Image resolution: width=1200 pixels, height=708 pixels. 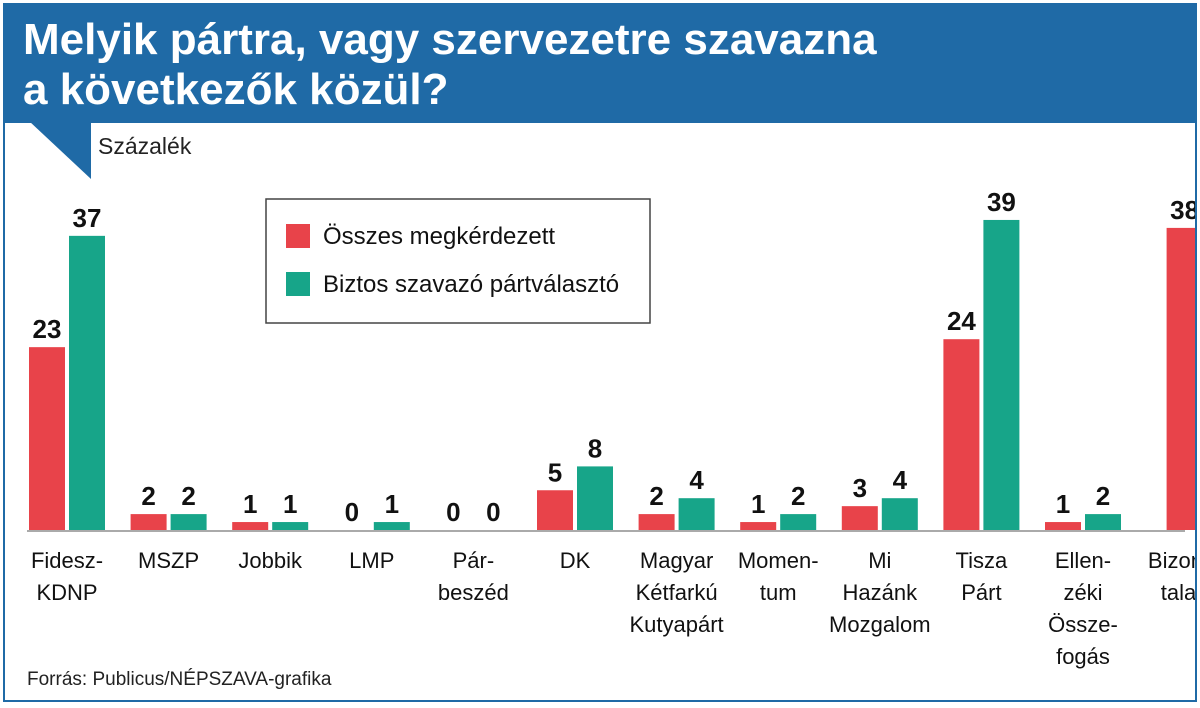 I want to click on data-label-biztos-5: 8, so click(x=595, y=448).